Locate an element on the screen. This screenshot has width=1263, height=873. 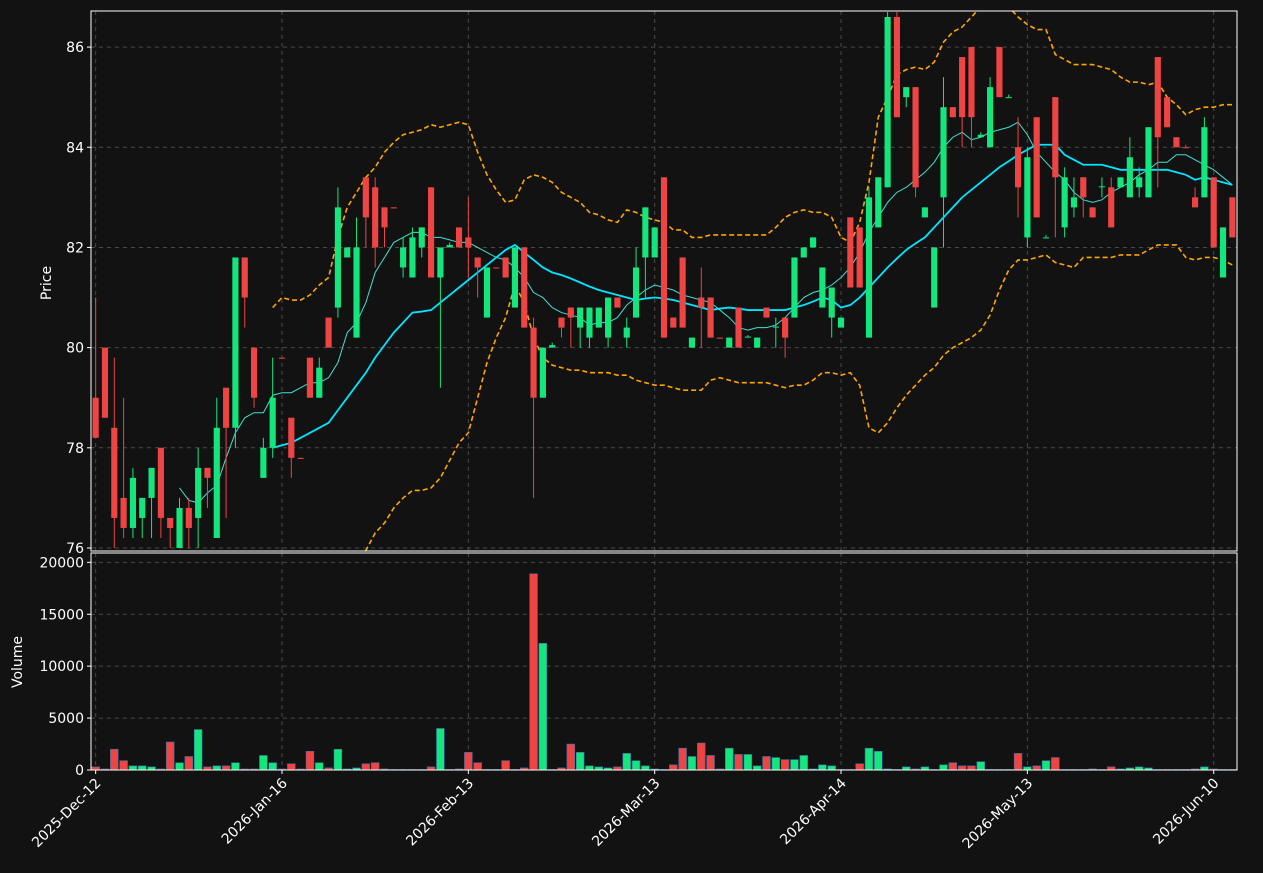
y-tick-label: 84 is located at coordinates (75, 148).